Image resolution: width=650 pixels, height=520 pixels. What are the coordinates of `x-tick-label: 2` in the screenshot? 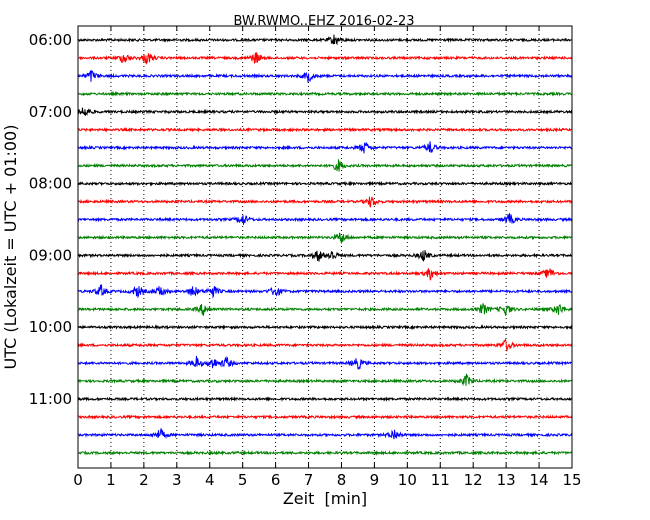 It's located at (144, 480).